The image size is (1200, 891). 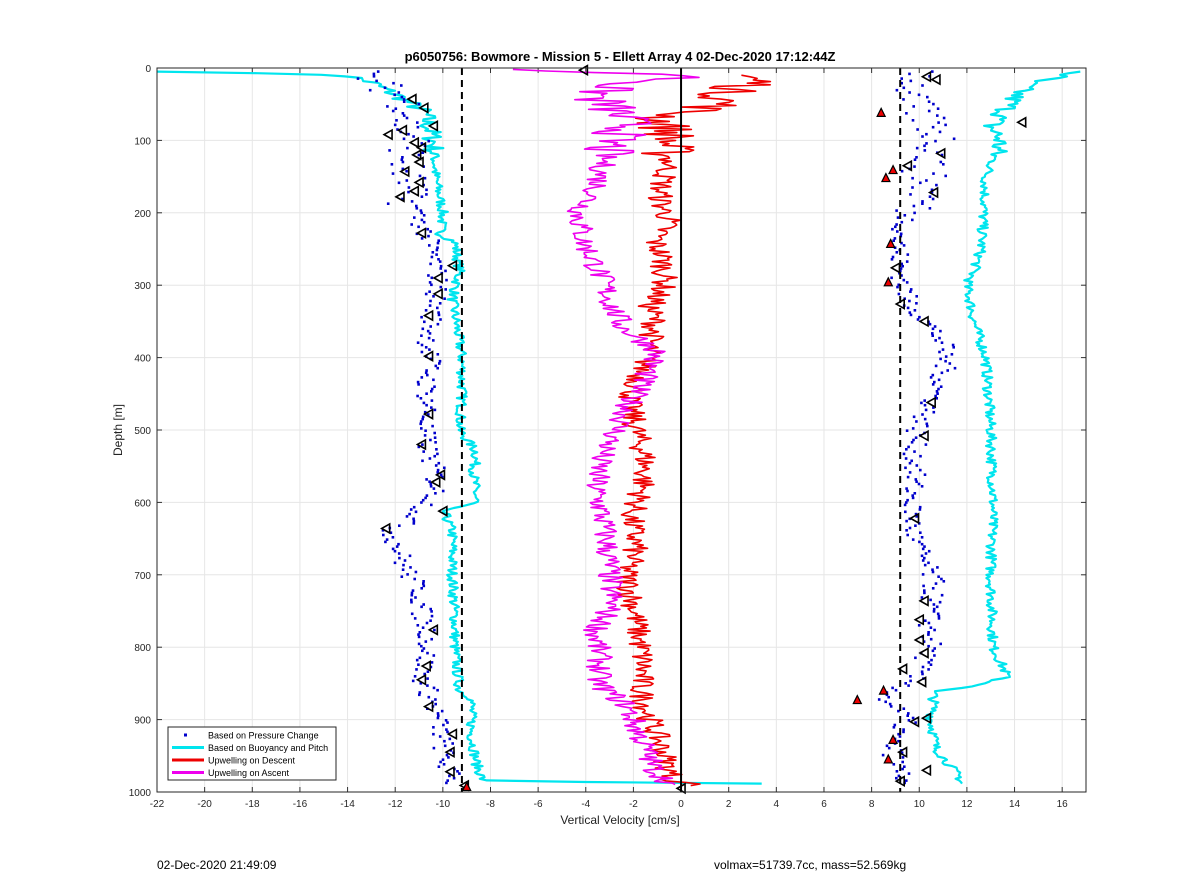 What do you see at coordinates (142, 576) in the screenshot?
I see `y-tick-label: 700` at bounding box center [142, 576].